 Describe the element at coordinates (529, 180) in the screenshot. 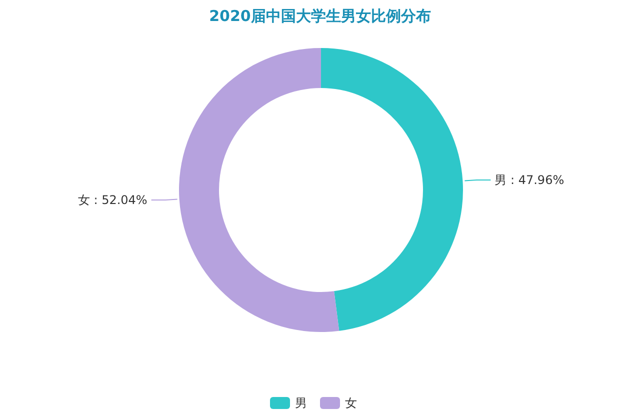

I see `data-label: 男 : 47.96%` at that location.